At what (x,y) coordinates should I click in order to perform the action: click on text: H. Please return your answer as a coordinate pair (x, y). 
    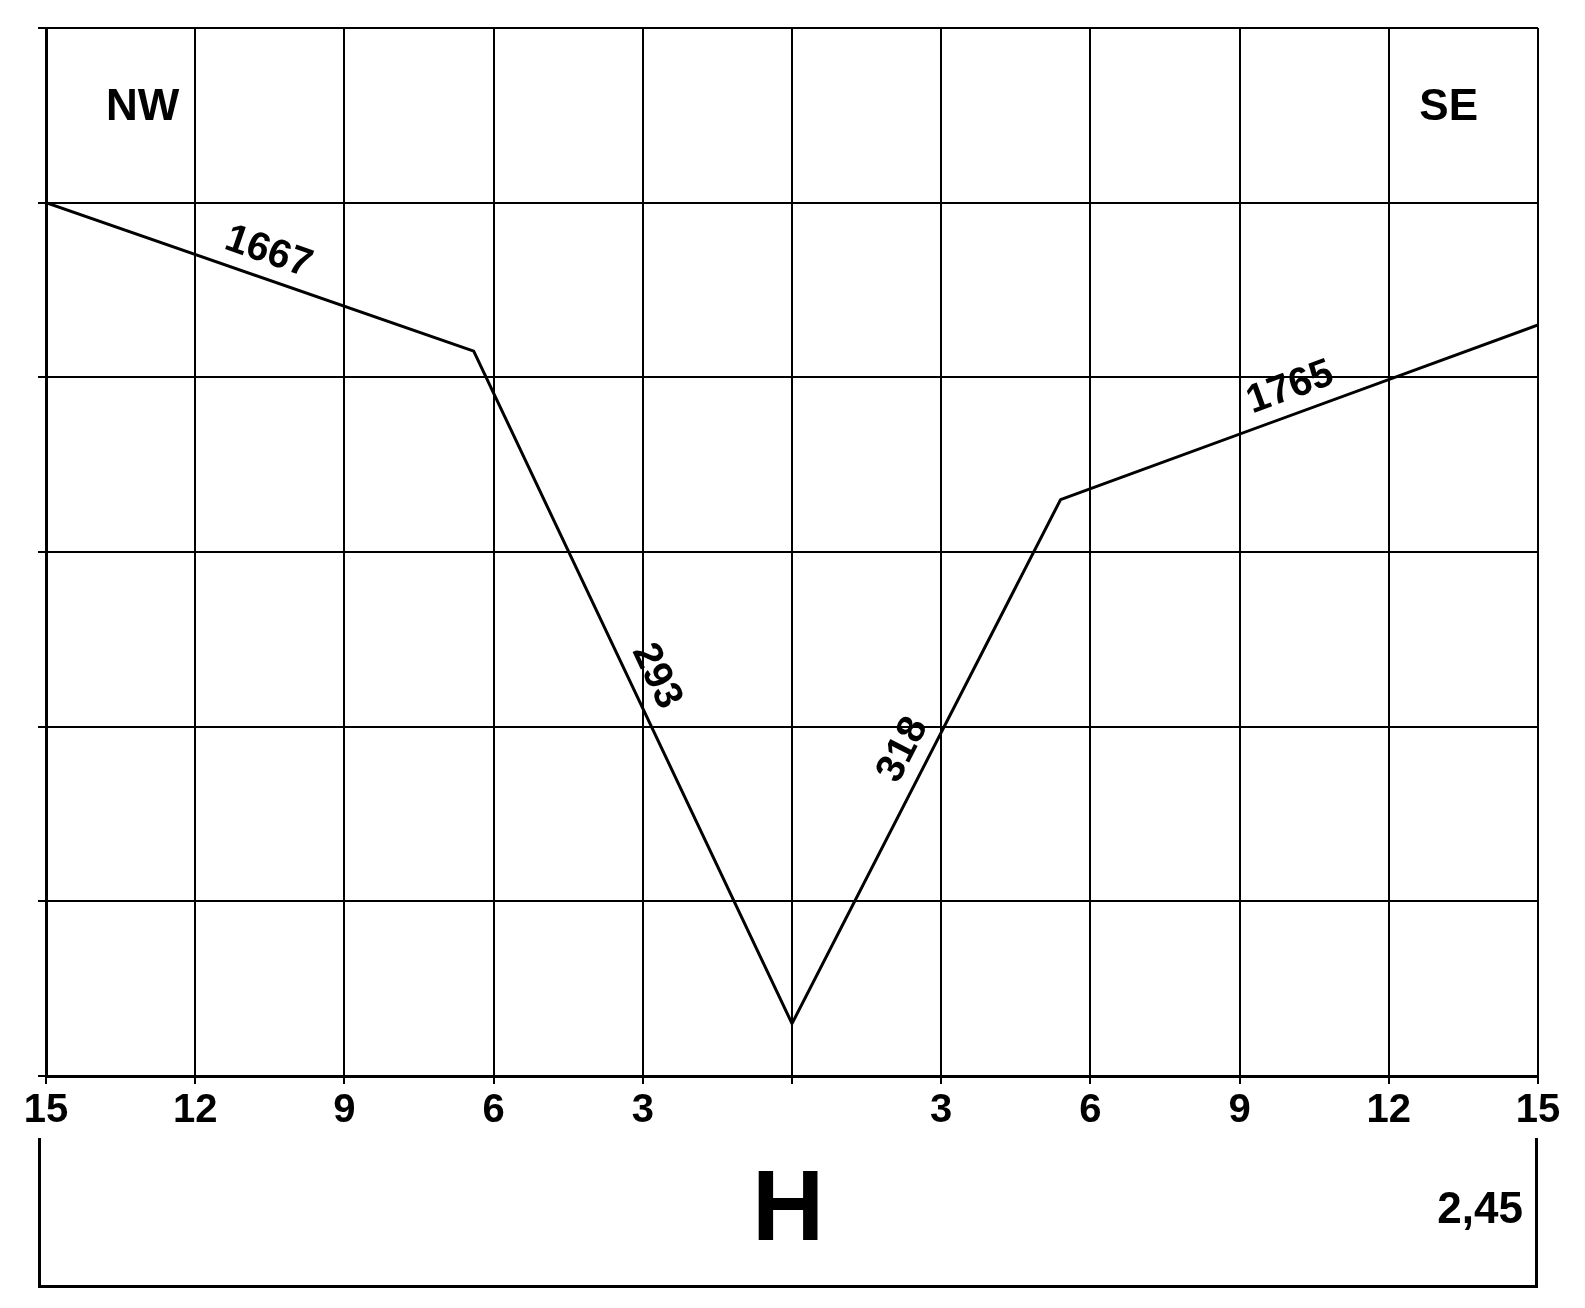
    Looking at the image, I should click on (788, 1205).